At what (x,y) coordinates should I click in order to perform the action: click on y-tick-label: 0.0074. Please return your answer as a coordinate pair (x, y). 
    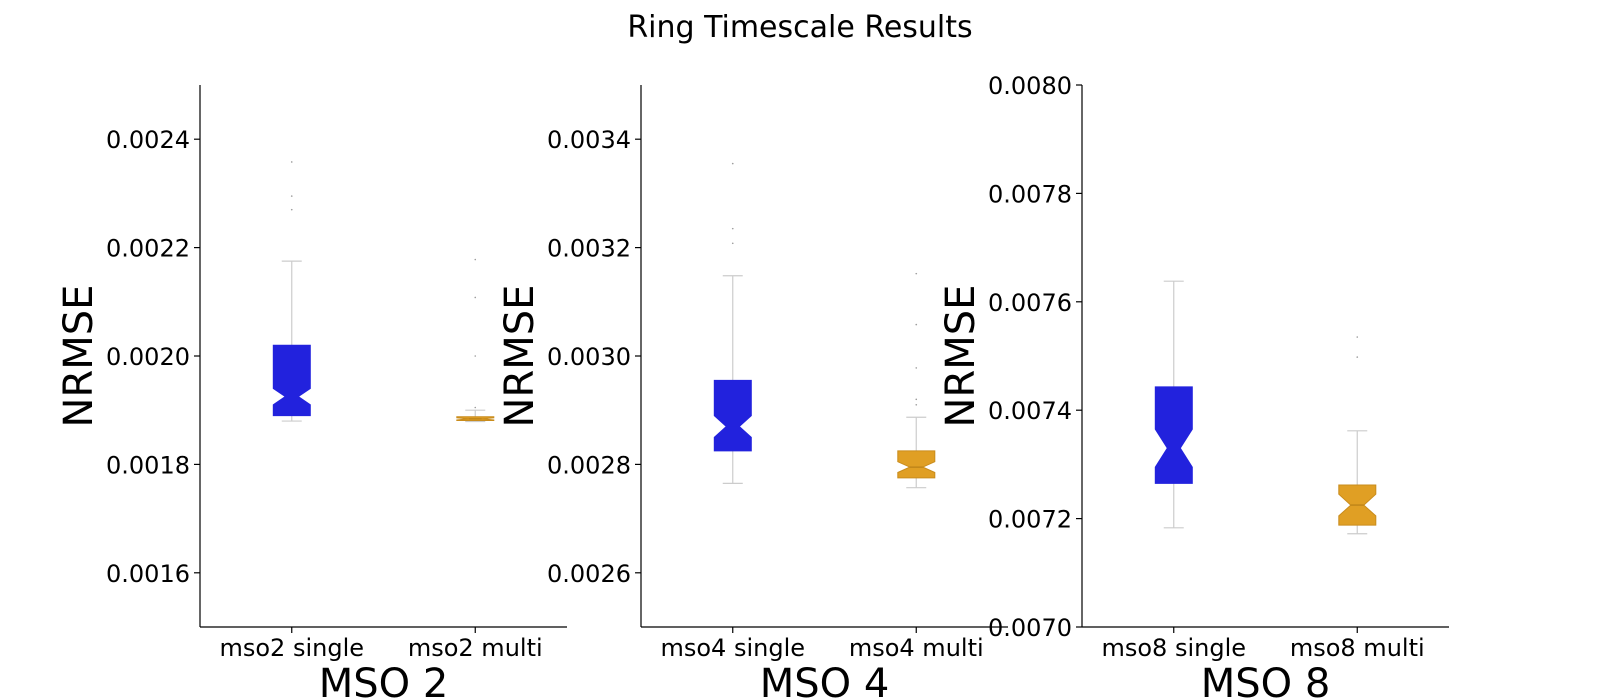
    Looking at the image, I should click on (1030, 411).